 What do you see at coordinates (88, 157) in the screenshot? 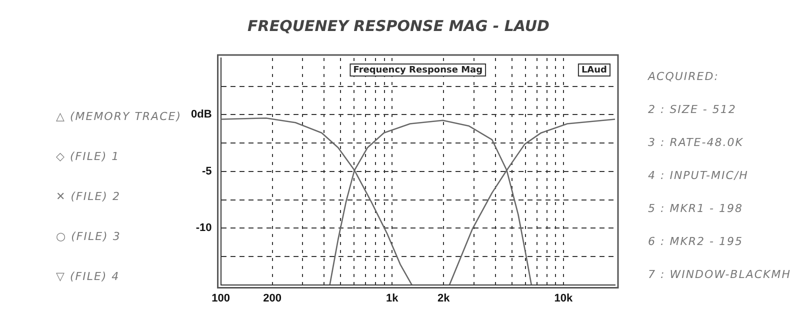
I see `text: ◇ (FILE) 1` at bounding box center [88, 157].